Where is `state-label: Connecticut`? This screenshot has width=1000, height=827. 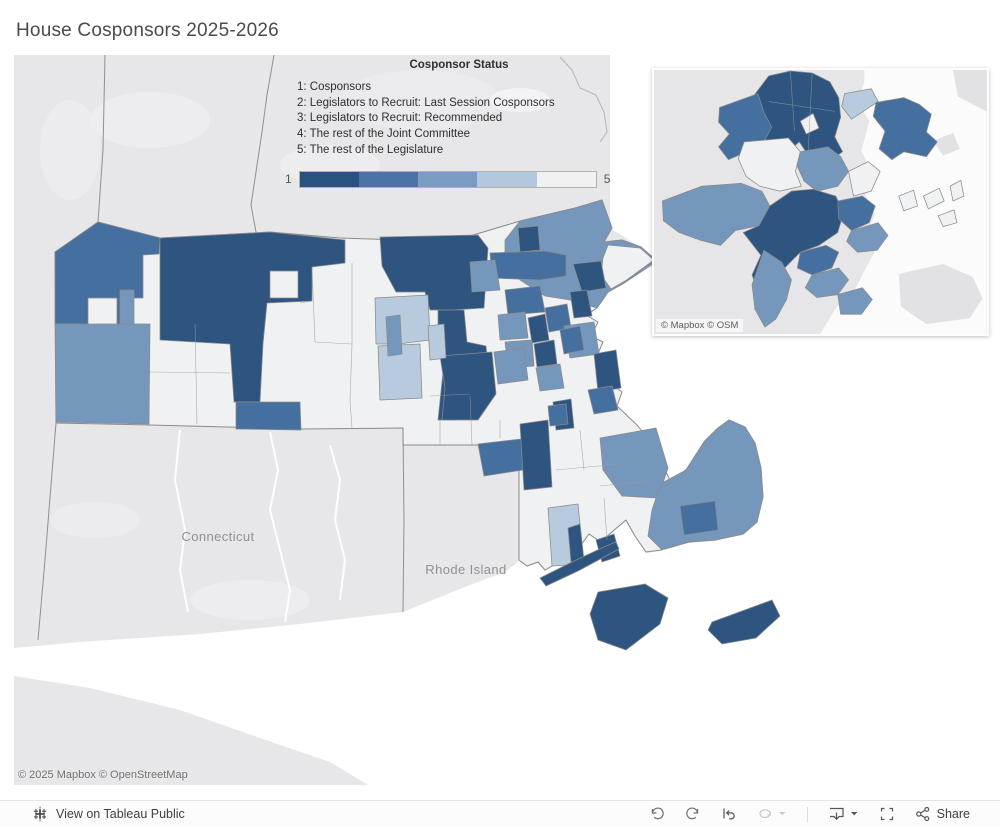
state-label: Connecticut is located at coordinates (217, 536).